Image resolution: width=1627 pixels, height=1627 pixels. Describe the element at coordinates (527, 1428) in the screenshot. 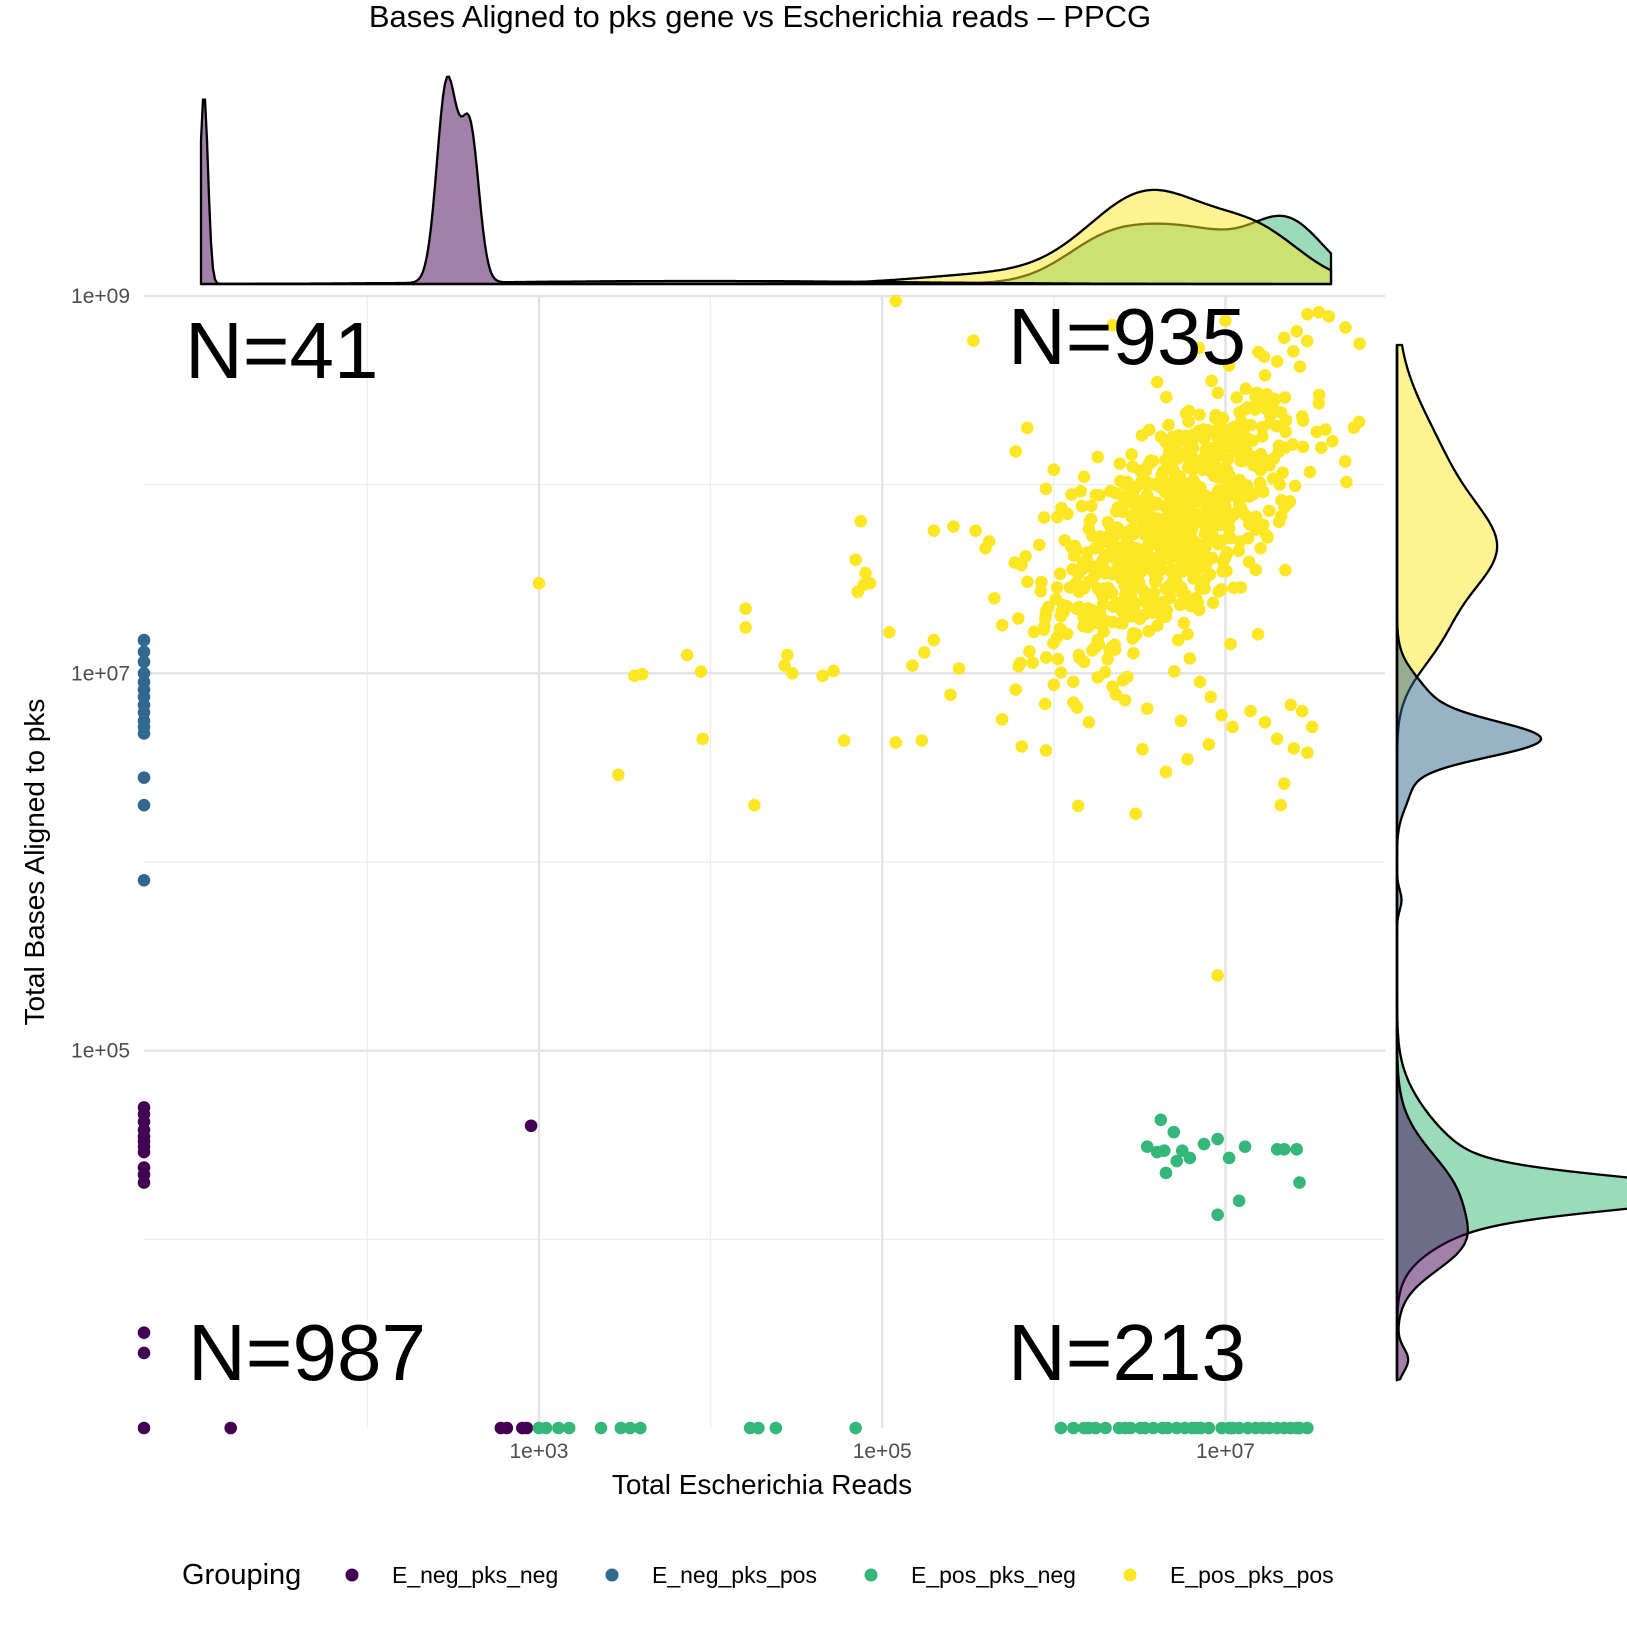

I see `point-e-neg-pks-neg` at that location.